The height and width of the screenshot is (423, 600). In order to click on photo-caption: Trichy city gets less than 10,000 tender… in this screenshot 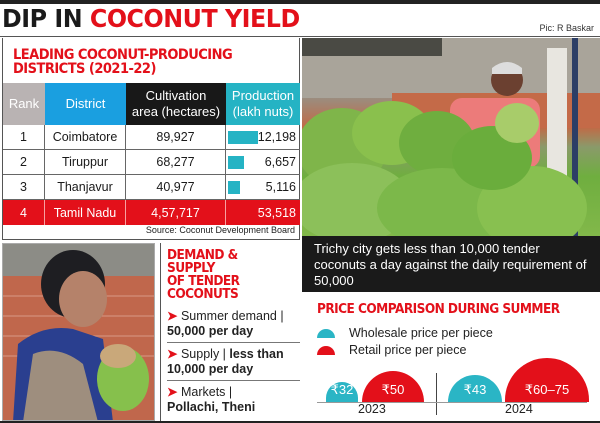, I will do `click(451, 264)`.